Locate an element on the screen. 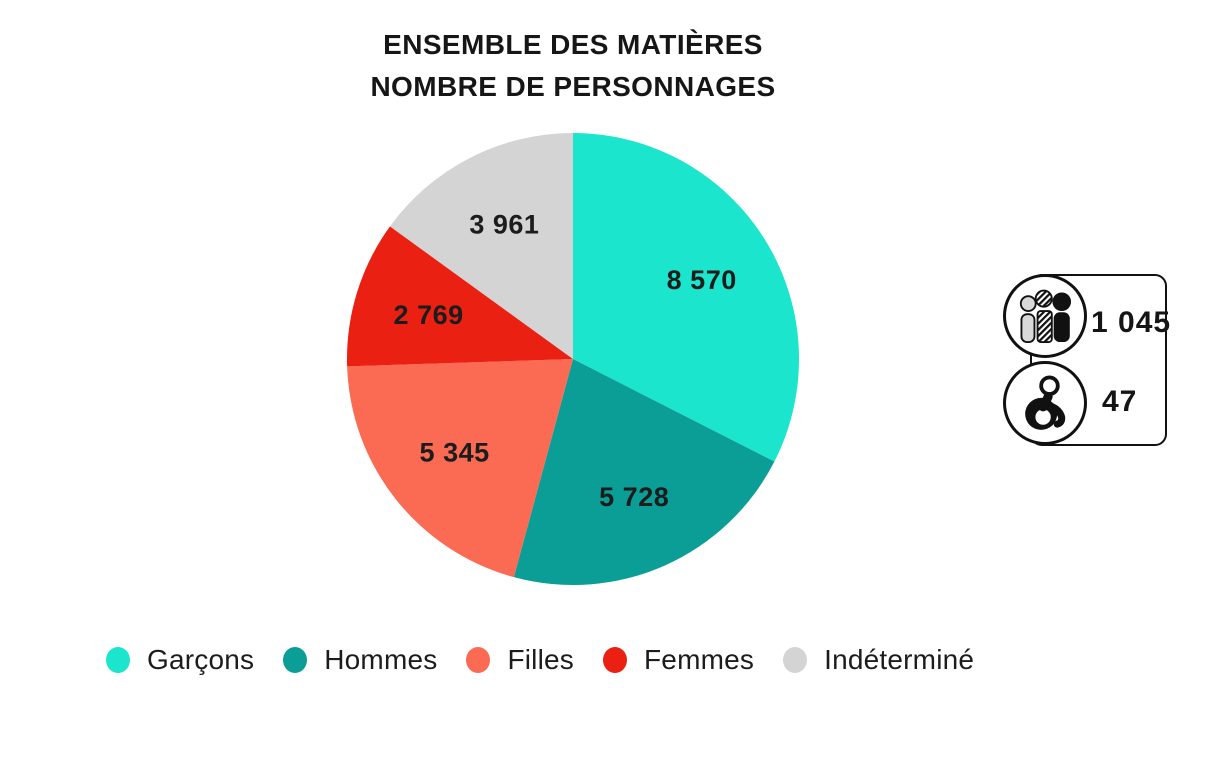  pie-slice-filles is located at coordinates (460, 468).